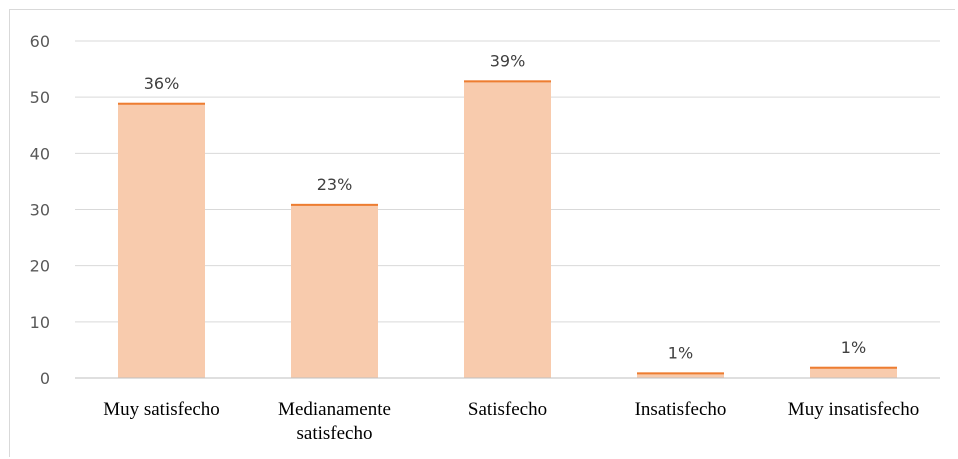  What do you see at coordinates (45, 378) in the screenshot?
I see `y-tick-label: 0` at bounding box center [45, 378].